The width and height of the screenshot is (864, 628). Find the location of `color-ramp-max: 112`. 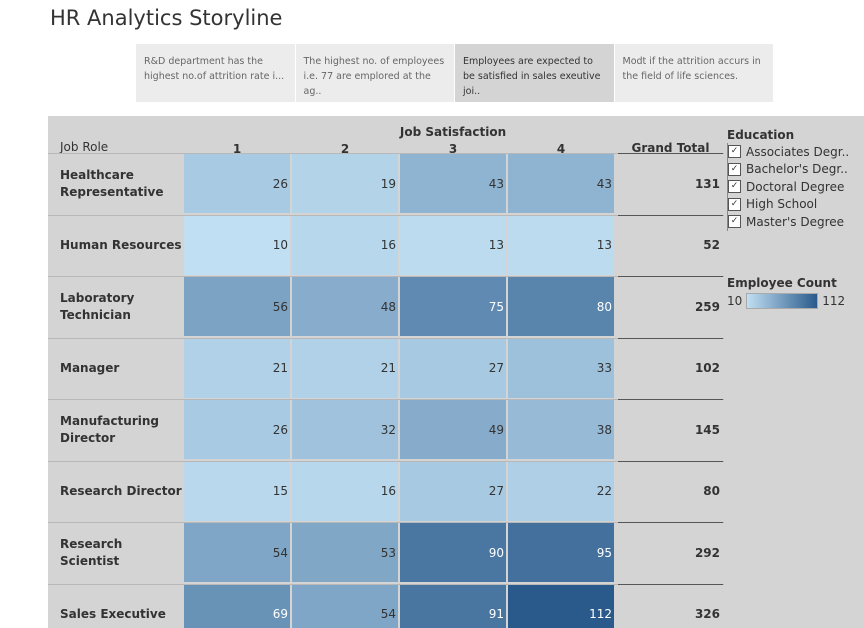

color-ramp-max: 112 is located at coordinates (834, 301).